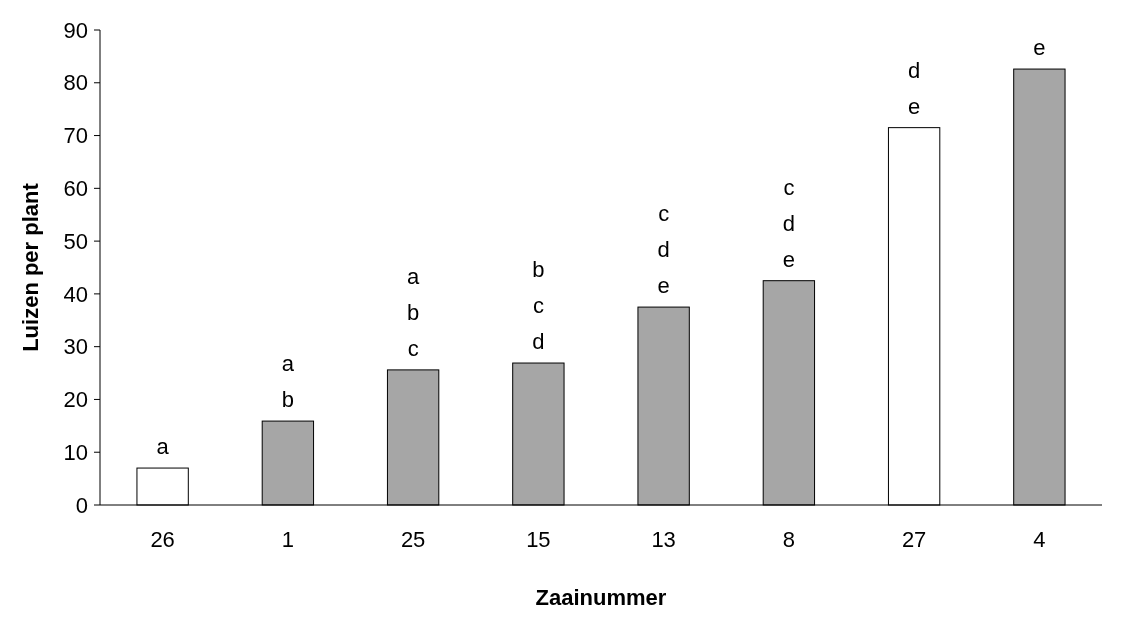  I want to click on x-tick-label: 25, so click(413, 539).